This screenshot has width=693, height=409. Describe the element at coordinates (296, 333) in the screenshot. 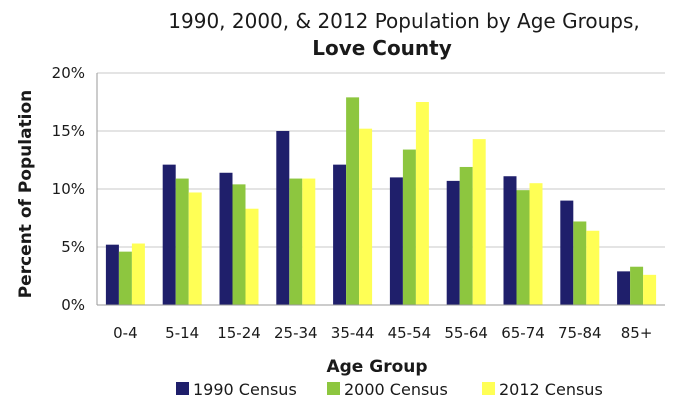

I see `x-tick-label: 25-34` at that location.